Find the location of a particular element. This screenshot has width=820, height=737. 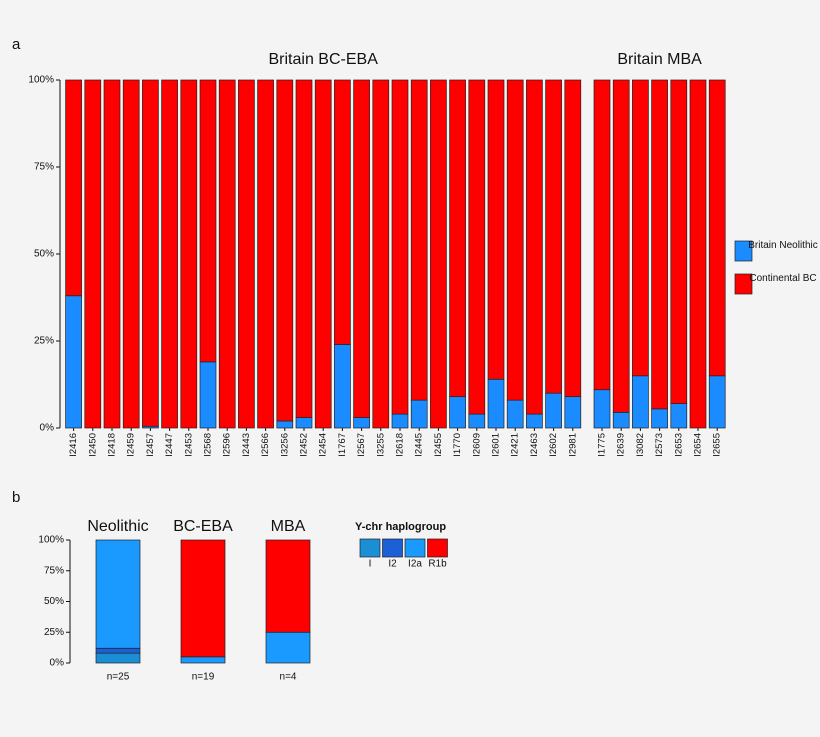

x-tick-label: I1770 is located at coordinates (457, 445).